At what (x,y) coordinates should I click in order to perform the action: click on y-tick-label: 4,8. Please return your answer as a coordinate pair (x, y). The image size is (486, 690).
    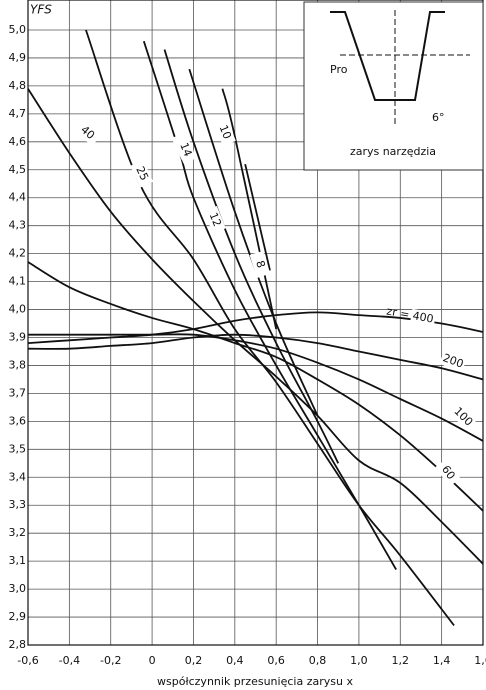
    Looking at the image, I should click on (18, 85).